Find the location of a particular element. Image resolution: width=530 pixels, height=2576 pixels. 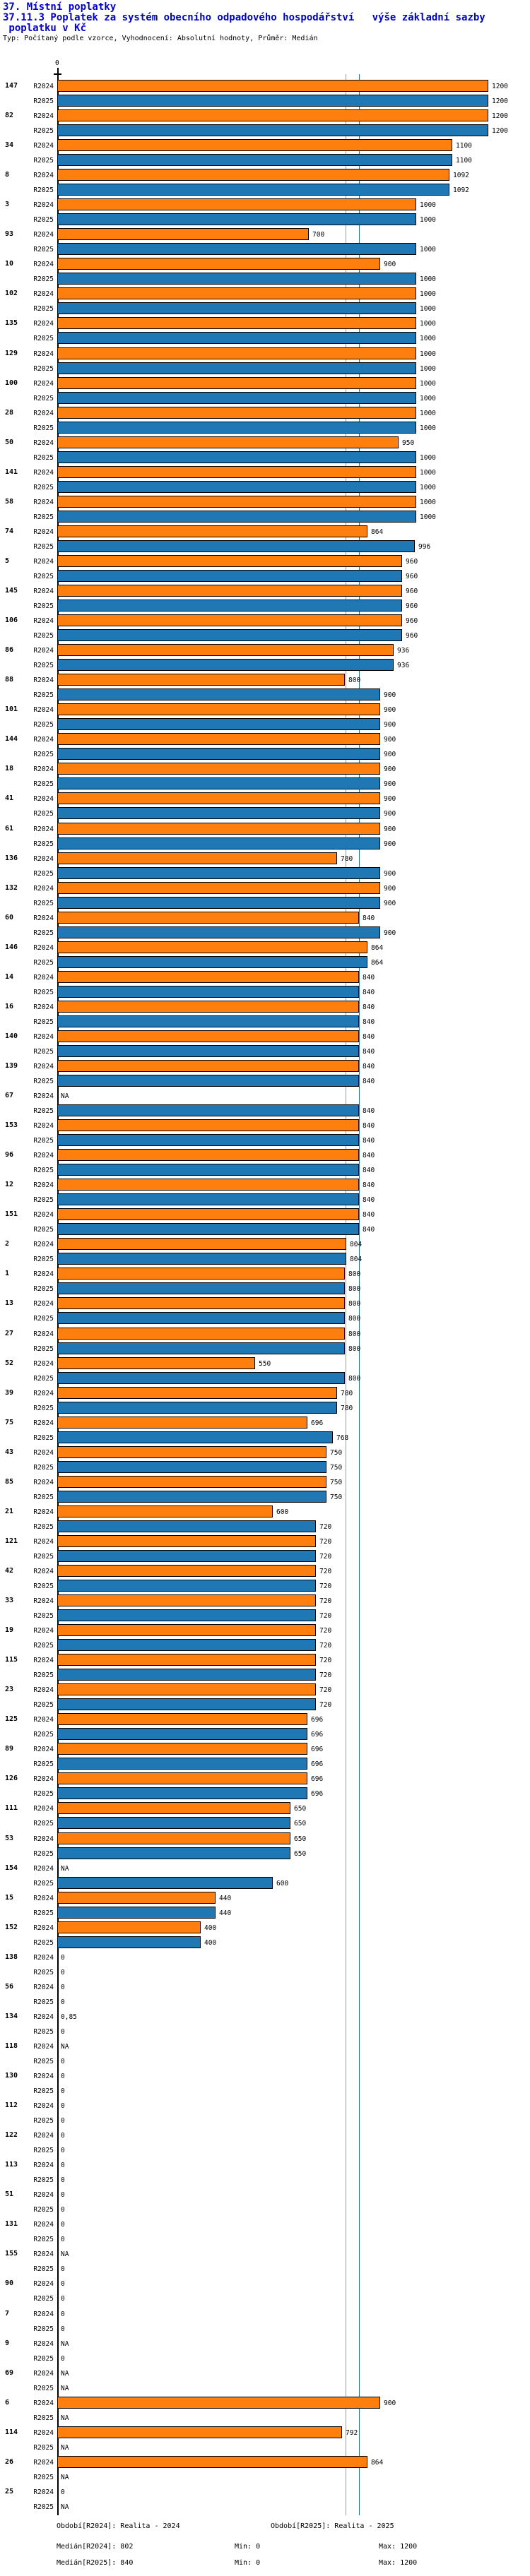

group-id-label: 131 is located at coordinates (11, 2224).